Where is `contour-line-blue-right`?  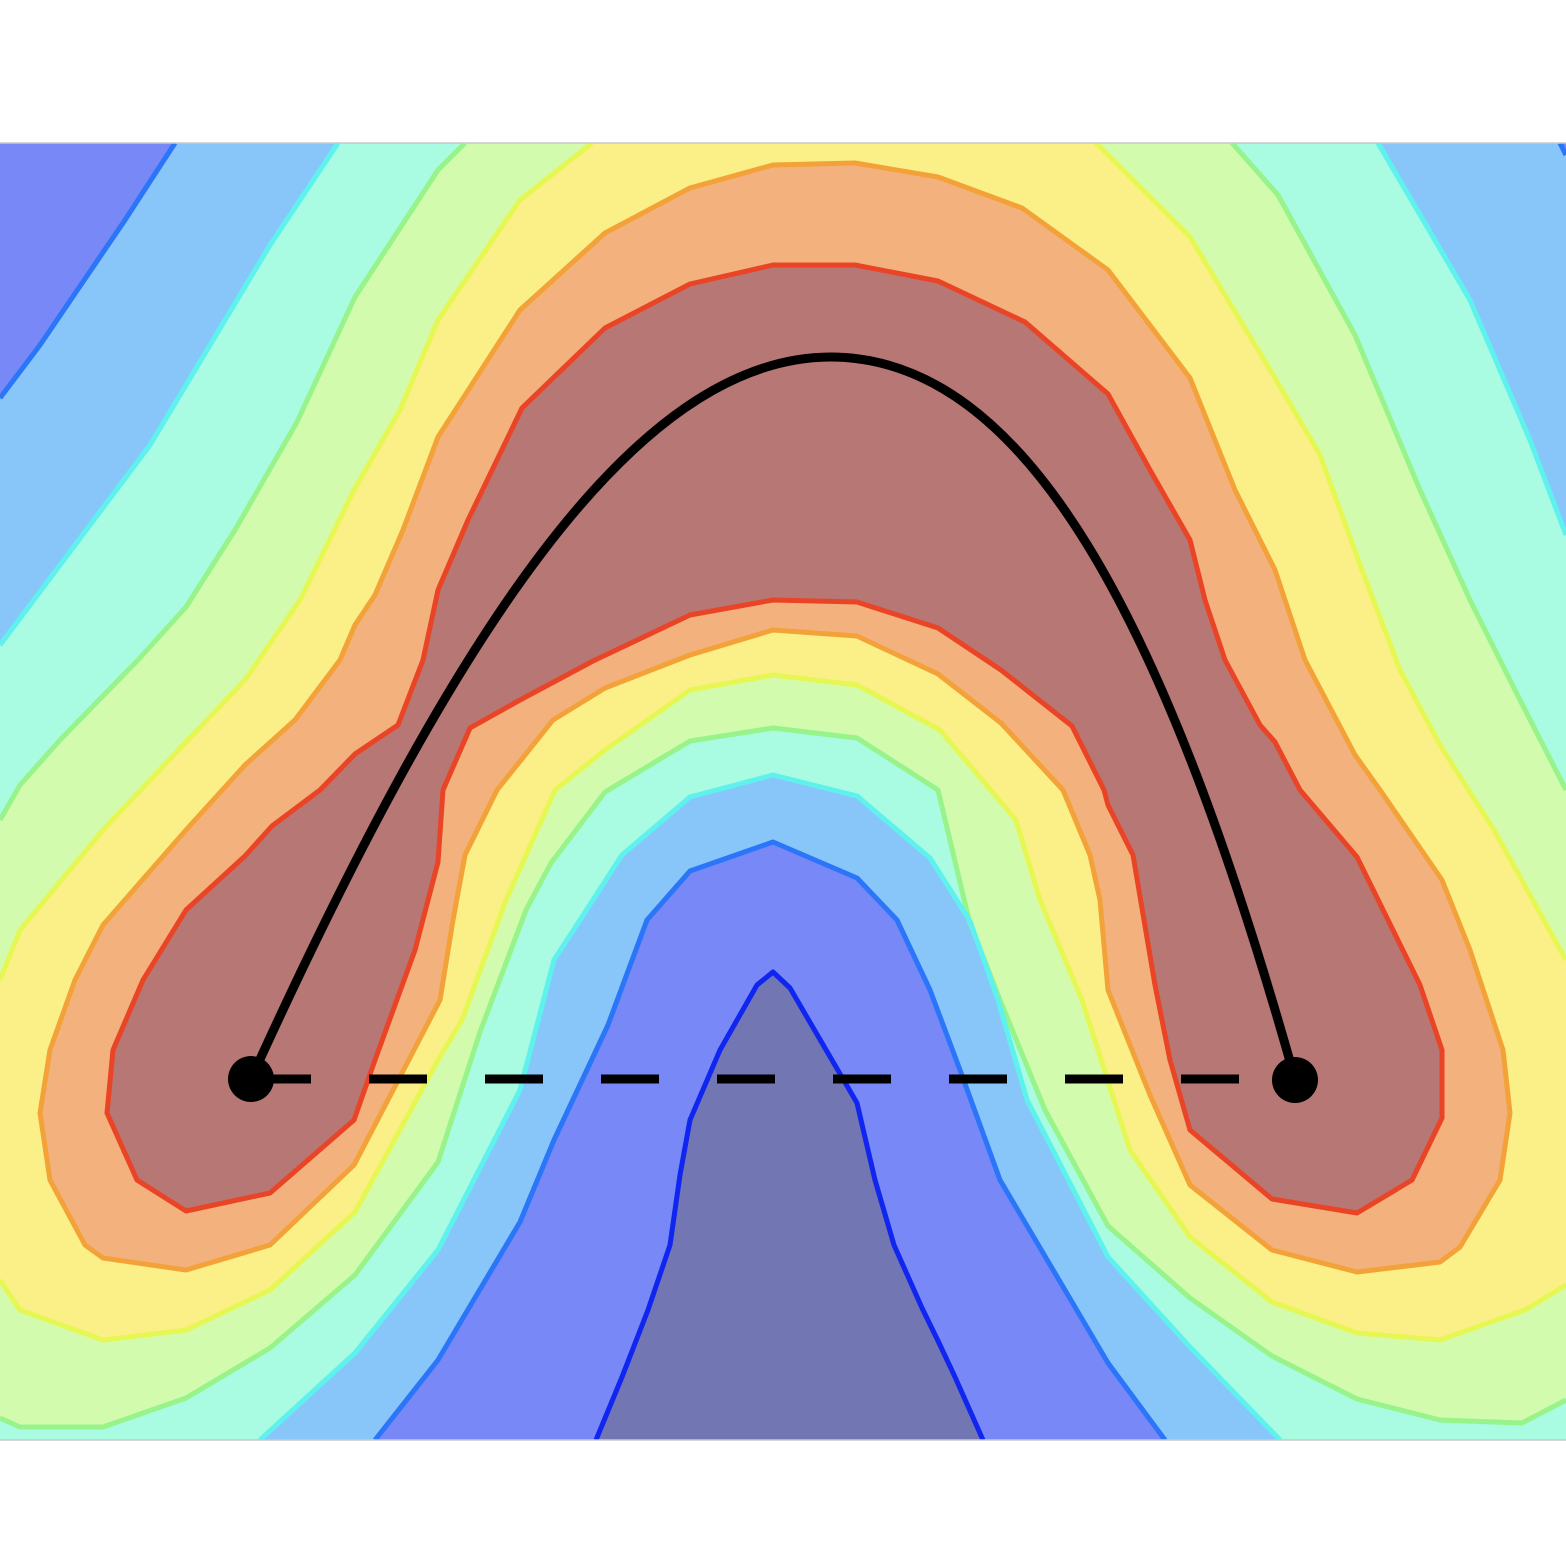 contour-line-blue-right is located at coordinates (1561, 150).